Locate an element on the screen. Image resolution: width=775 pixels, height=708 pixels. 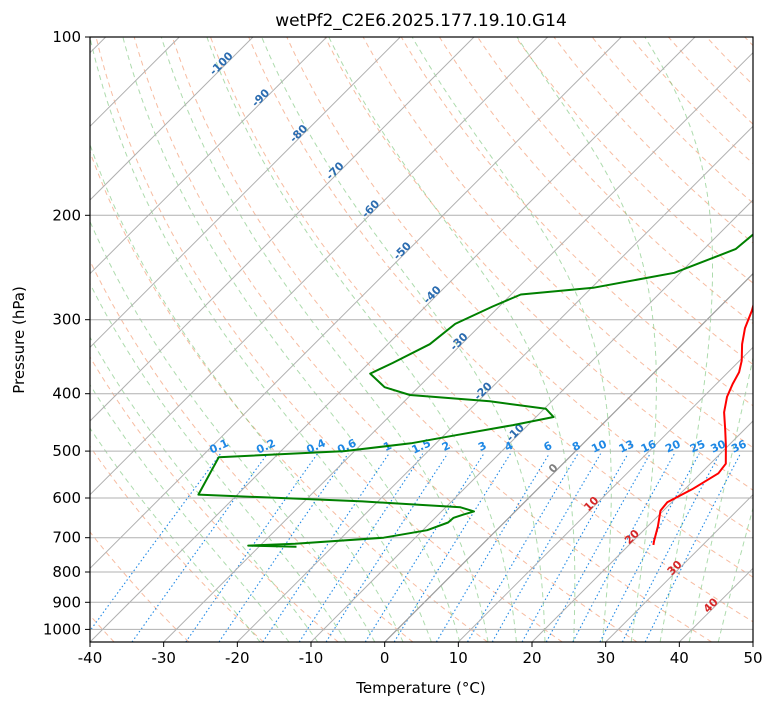
x-tick-label: 40 is located at coordinates (679, 658).